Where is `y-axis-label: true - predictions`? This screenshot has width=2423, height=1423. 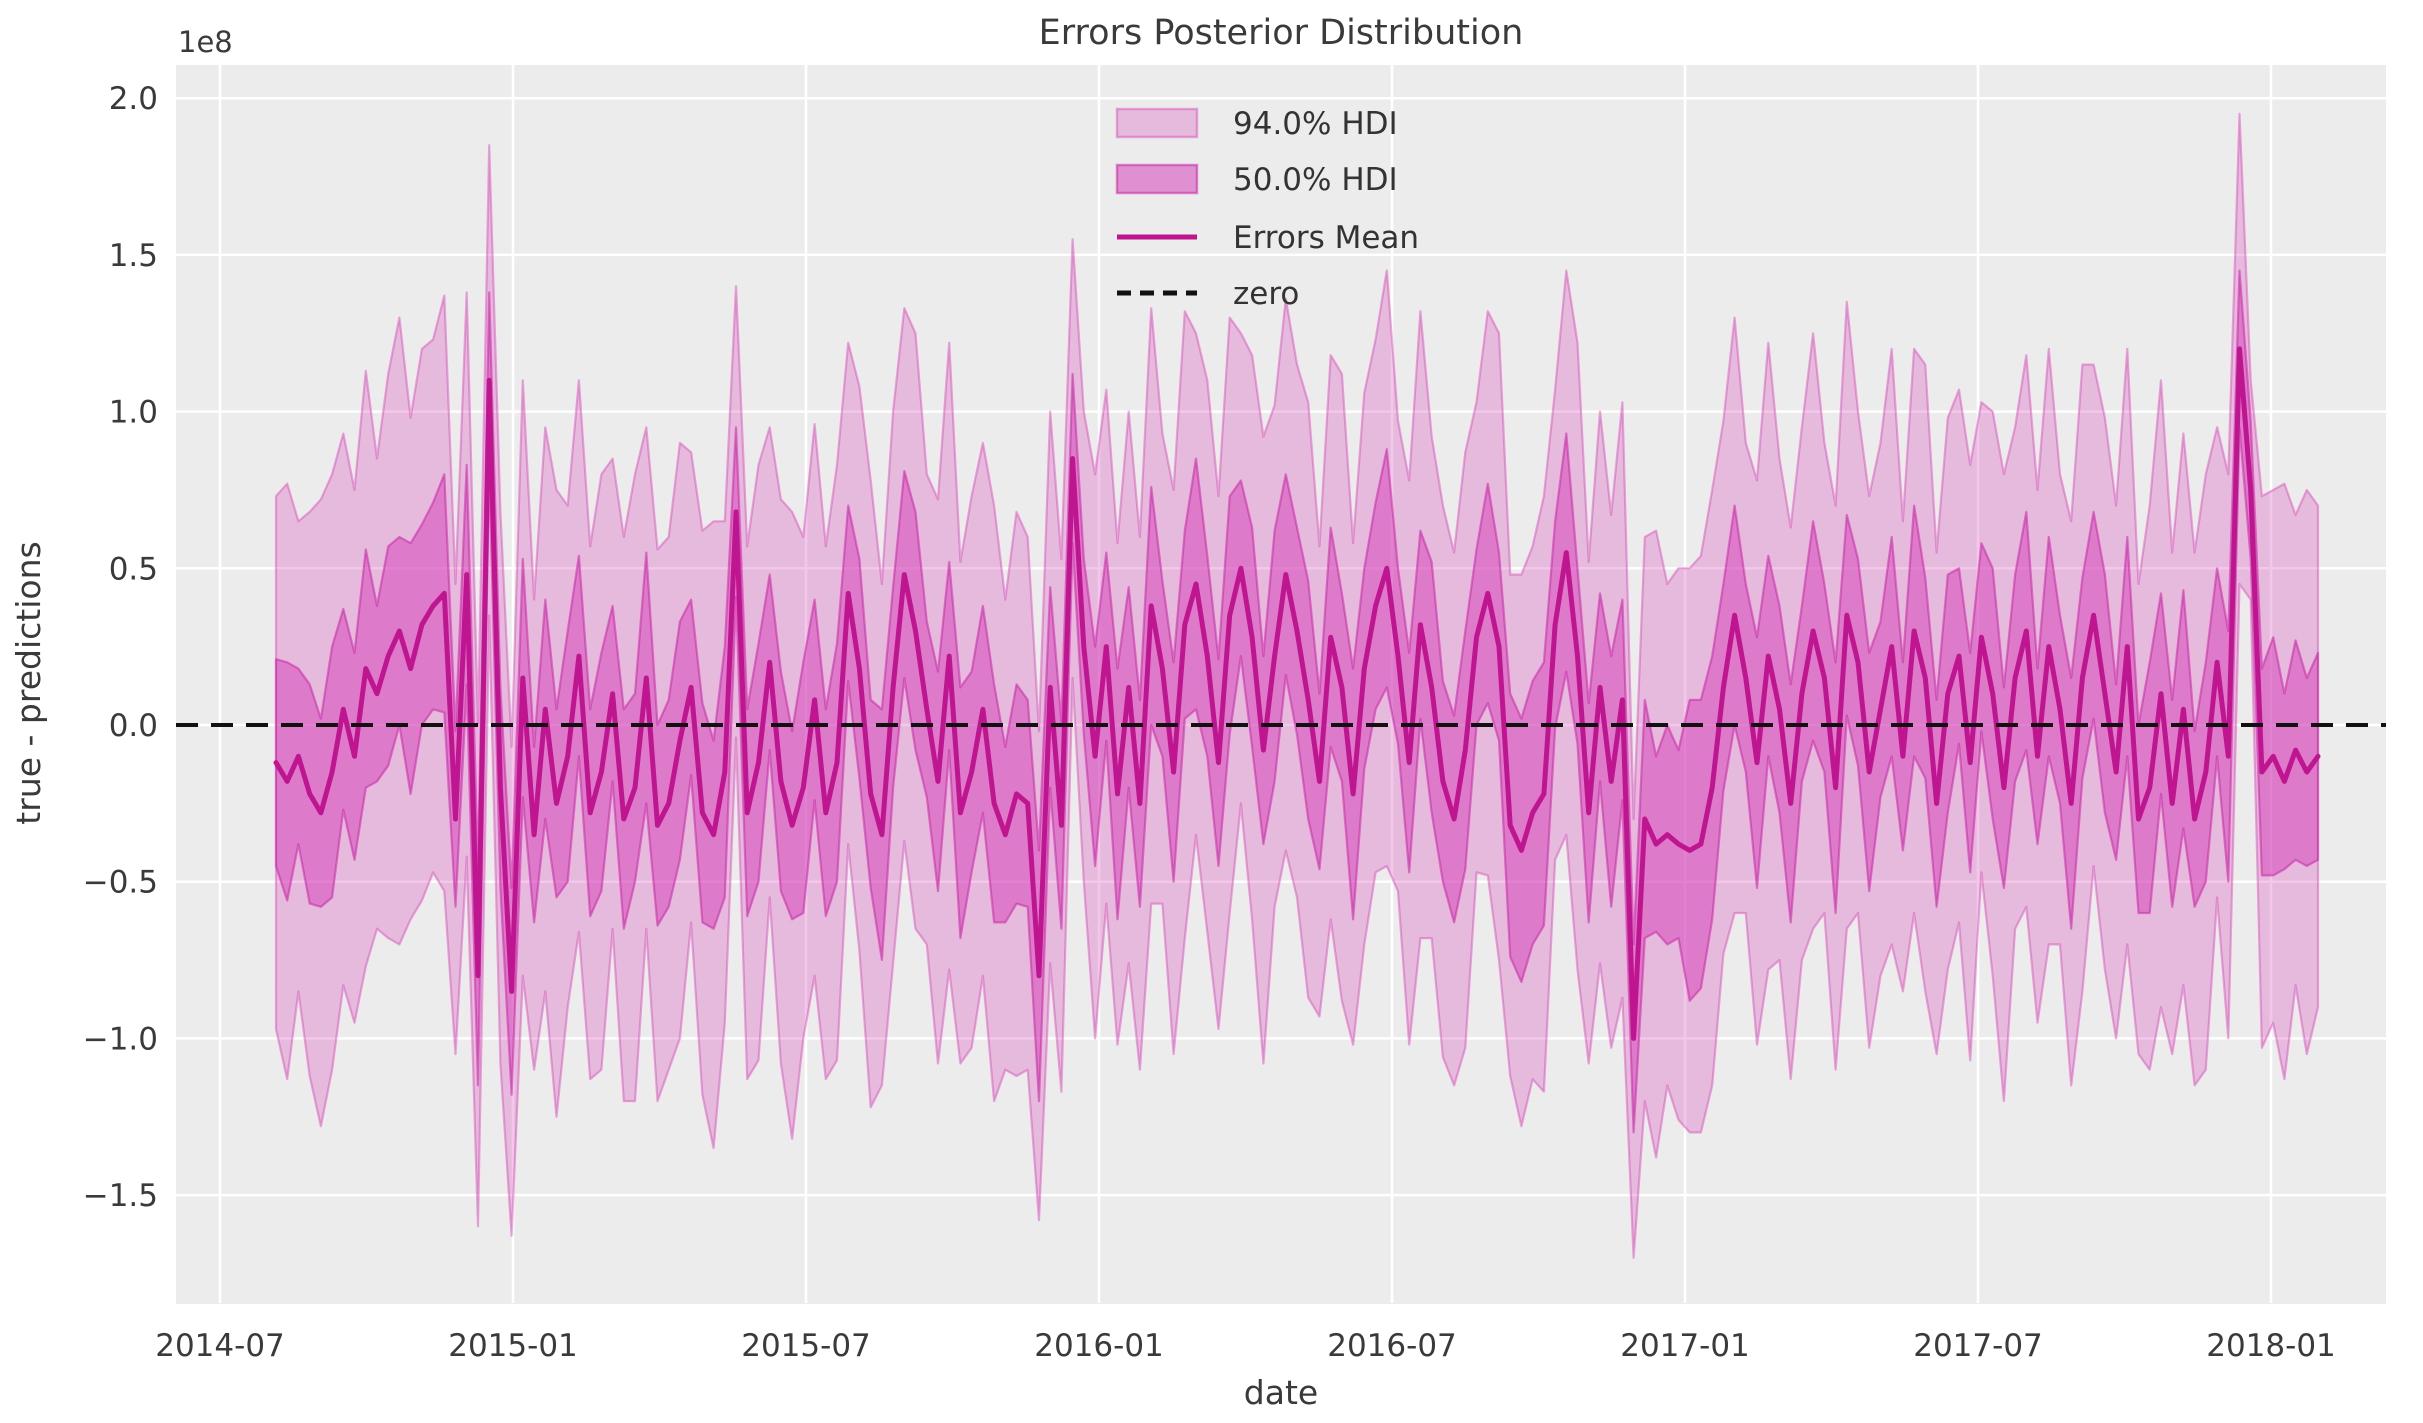
y-axis-label: true - predictions is located at coordinates (28, 682).